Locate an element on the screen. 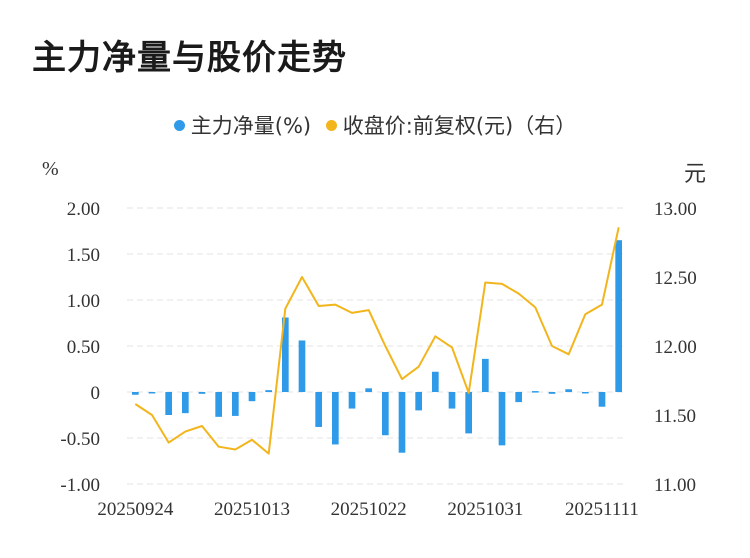 The image size is (750, 558). y-right-tick-label: 11.00 is located at coordinates (675, 485).